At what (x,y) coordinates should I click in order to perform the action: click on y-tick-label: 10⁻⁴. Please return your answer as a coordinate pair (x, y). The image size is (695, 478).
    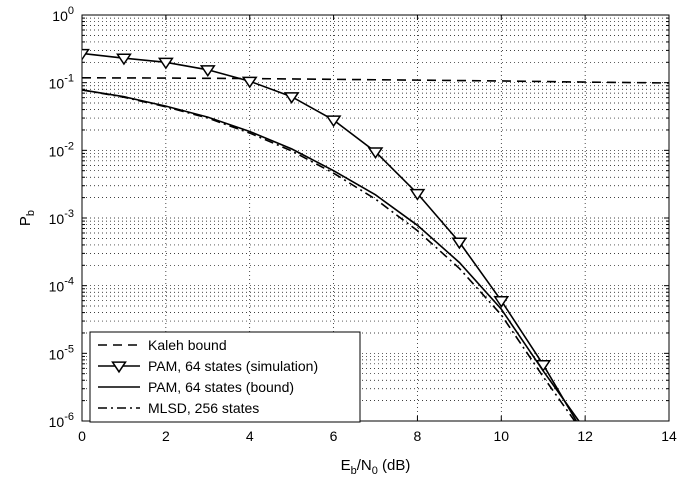
    Looking at the image, I should click on (61, 285).